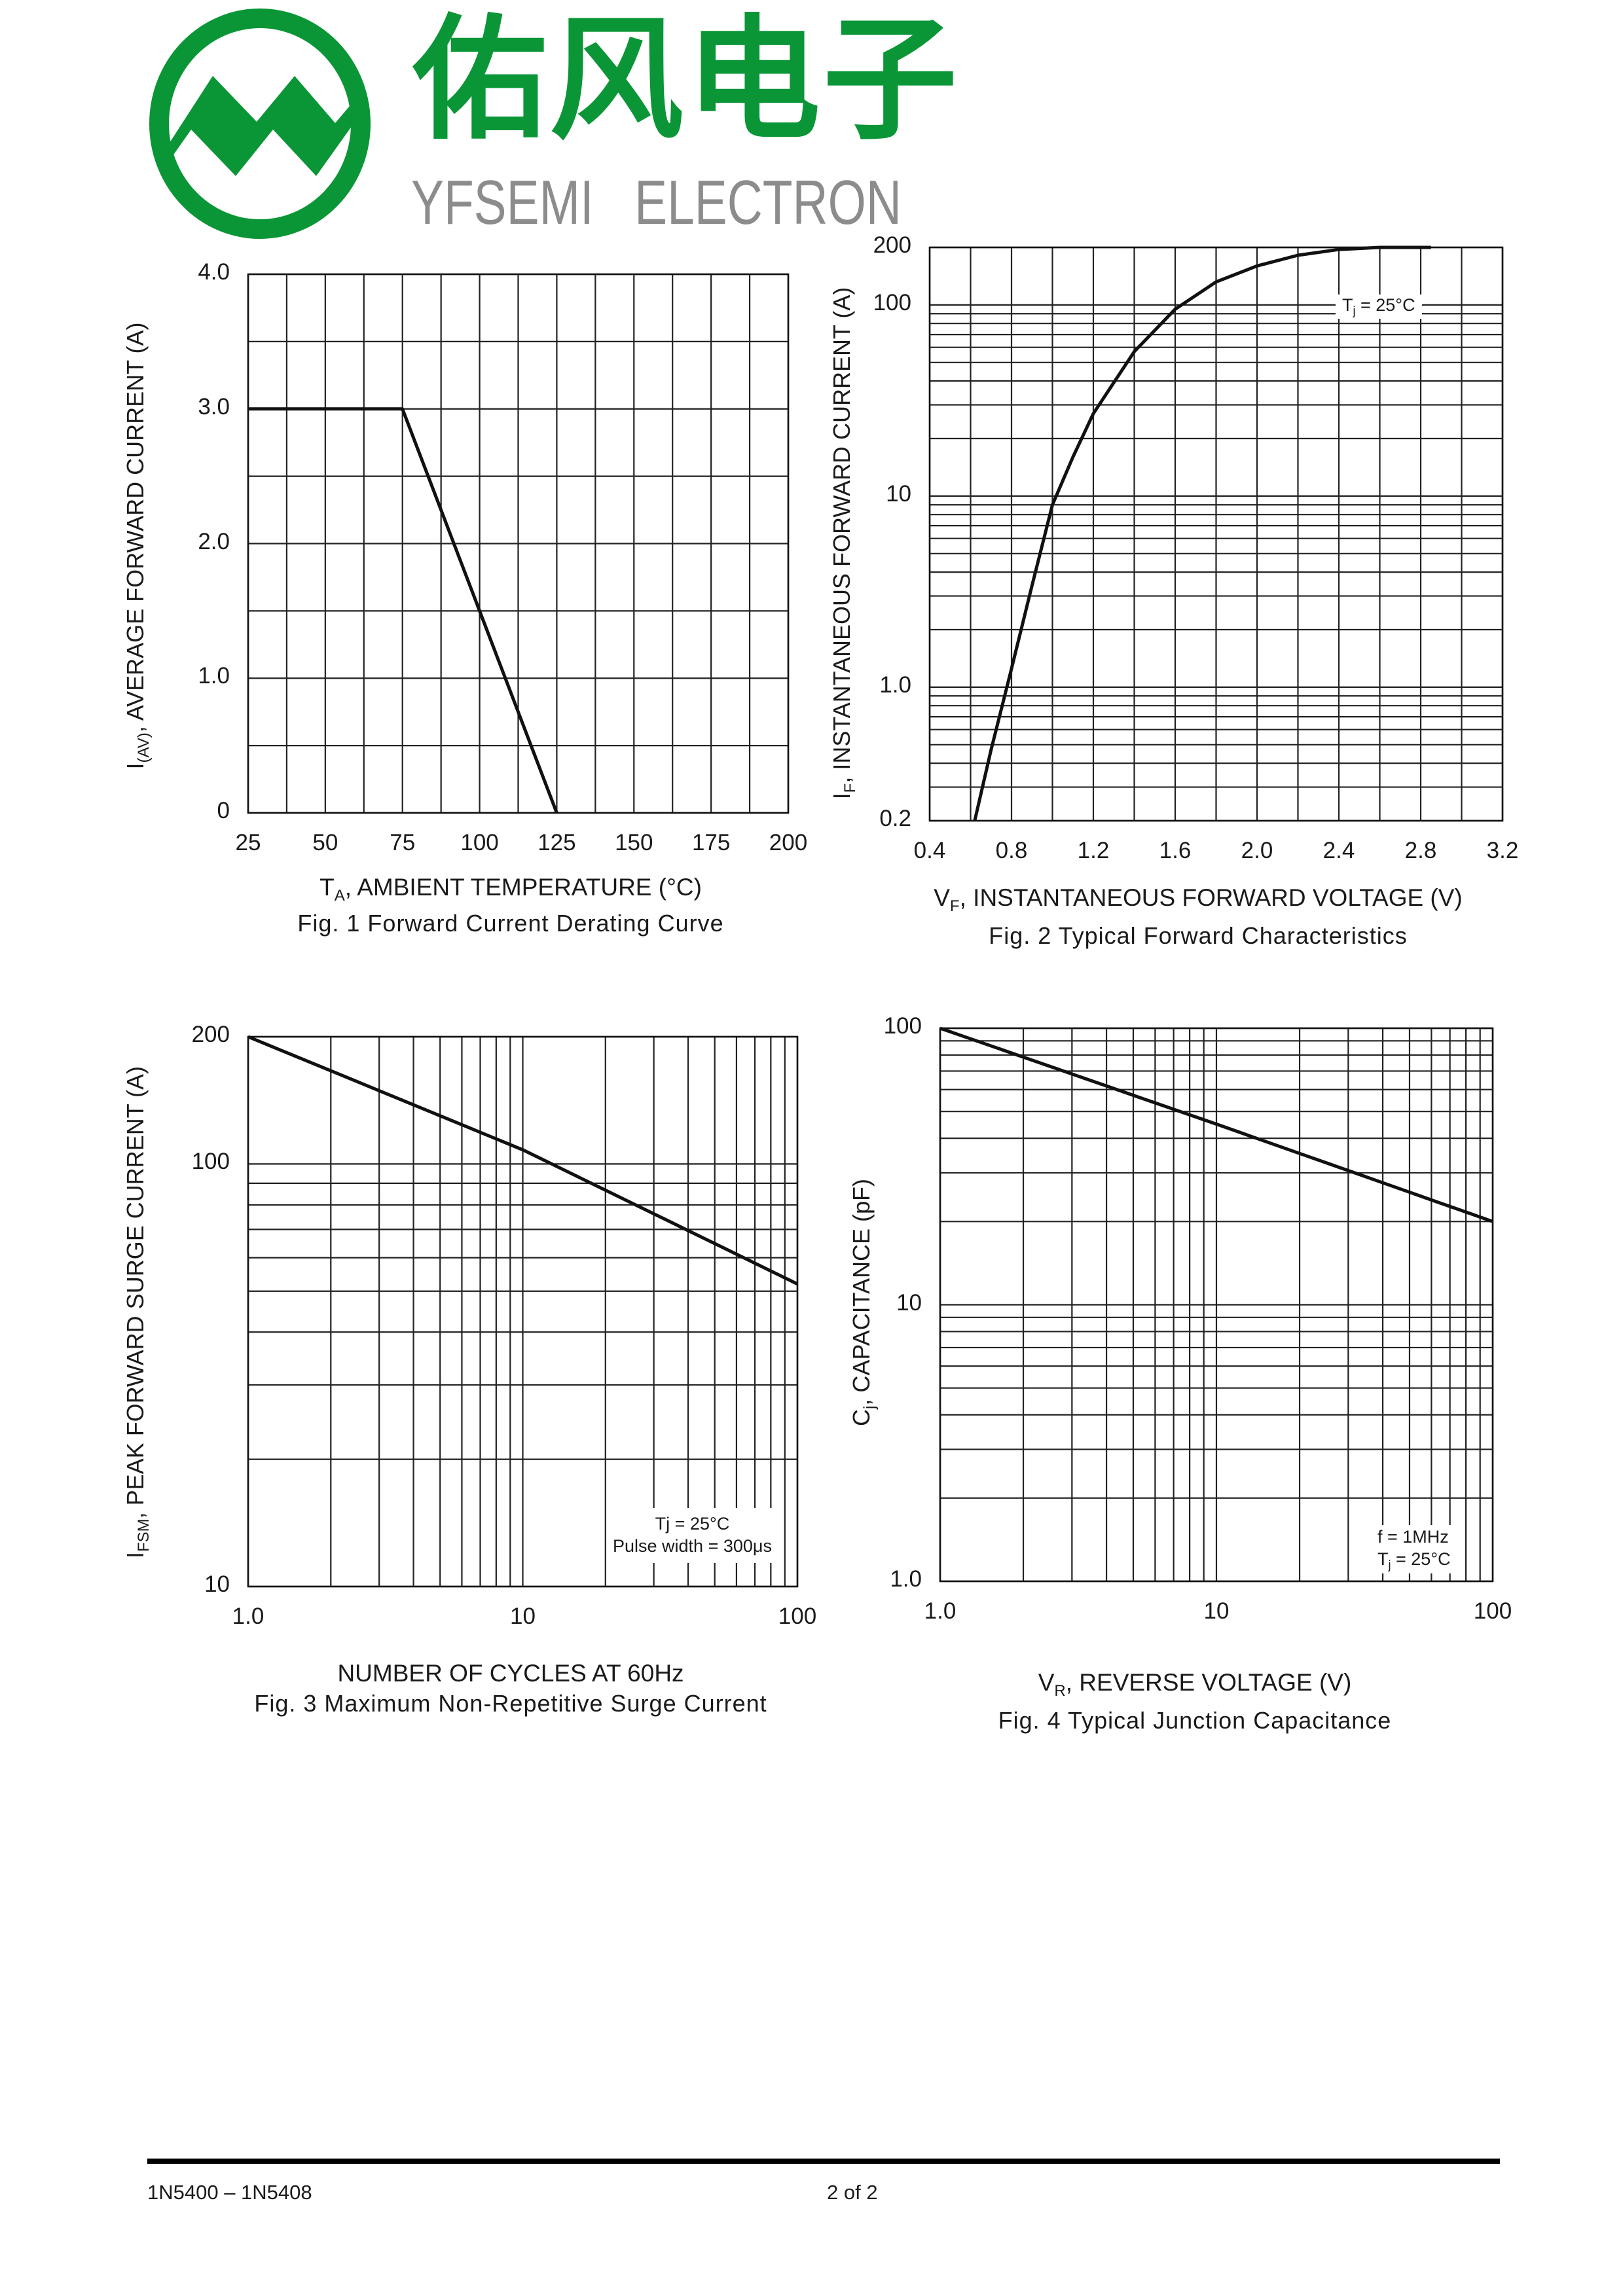 The width and height of the screenshot is (1623, 2296). What do you see at coordinates (144, 1535) in the screenshot?
I see `fig3-ylabel-sub: FSM` at bounding box center [144, 1535].